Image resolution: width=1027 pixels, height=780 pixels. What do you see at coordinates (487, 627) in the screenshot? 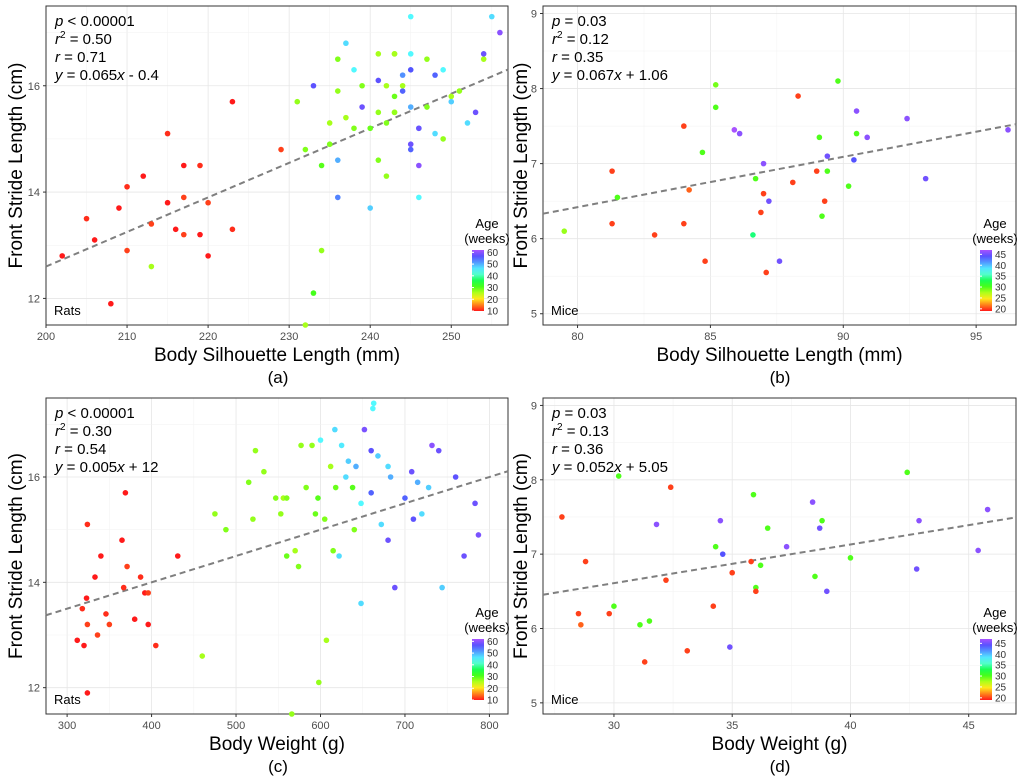
I see `legend-subtitle: (weeks)` at bounding box center [487, 627].